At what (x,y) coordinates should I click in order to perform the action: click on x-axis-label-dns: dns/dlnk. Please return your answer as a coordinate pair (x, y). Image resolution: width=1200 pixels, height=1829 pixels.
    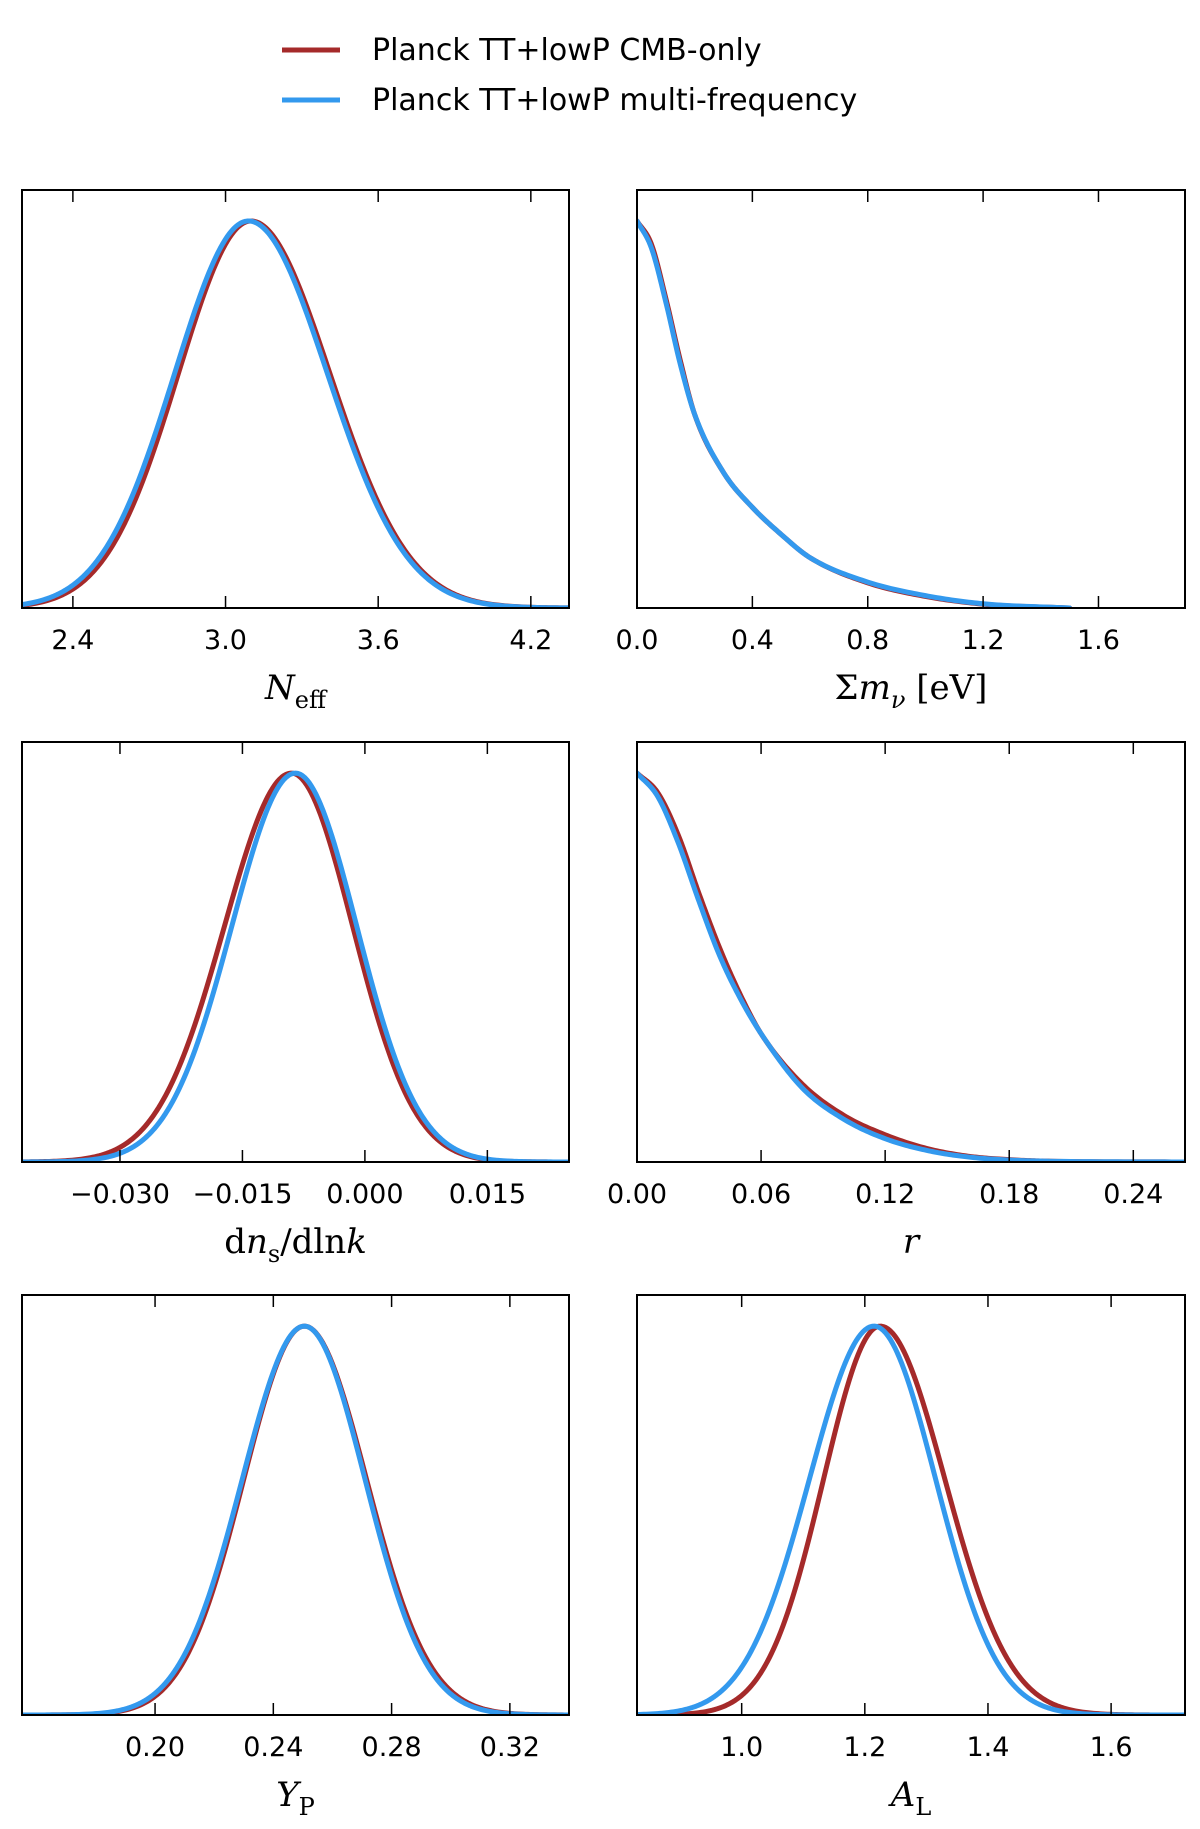
    Looking at the image, I should click on (295, 1245).